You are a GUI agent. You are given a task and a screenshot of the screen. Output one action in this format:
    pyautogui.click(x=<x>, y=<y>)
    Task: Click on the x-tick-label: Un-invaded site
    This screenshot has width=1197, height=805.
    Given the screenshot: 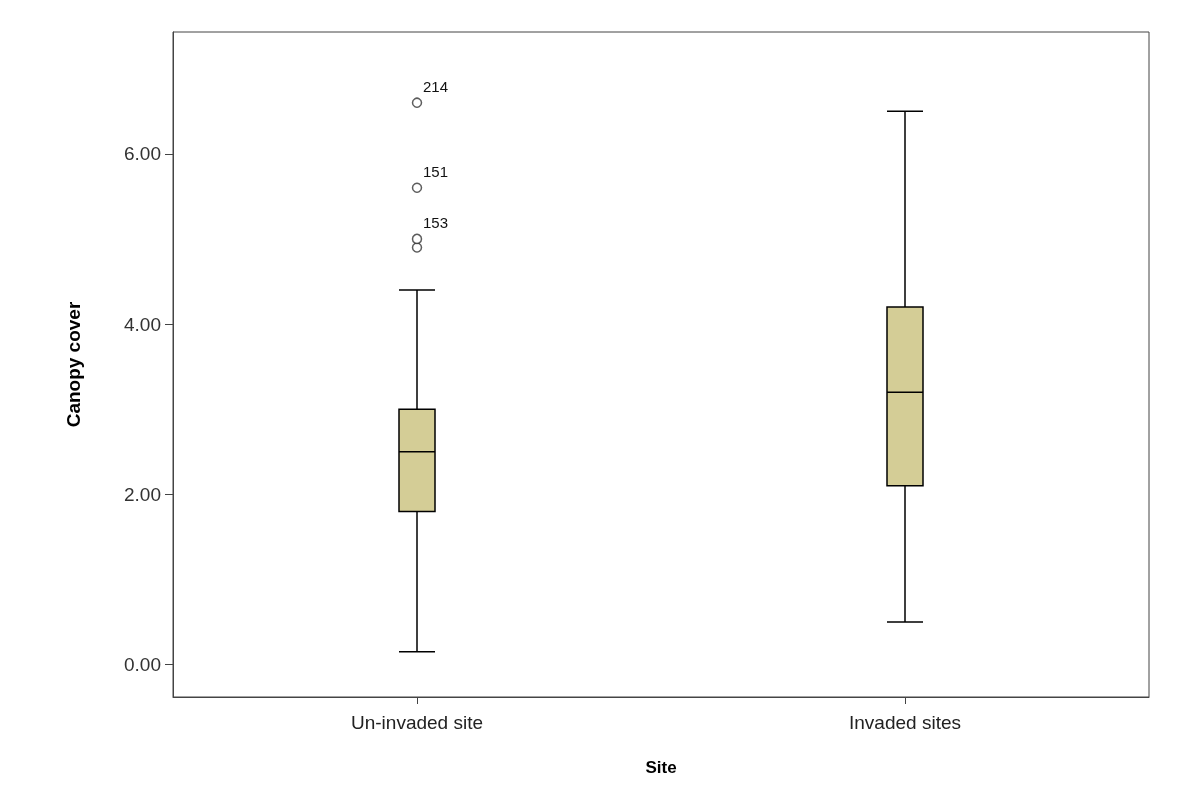 What is the action you would take?
    pyautogui.click(x=417, y=722)
    